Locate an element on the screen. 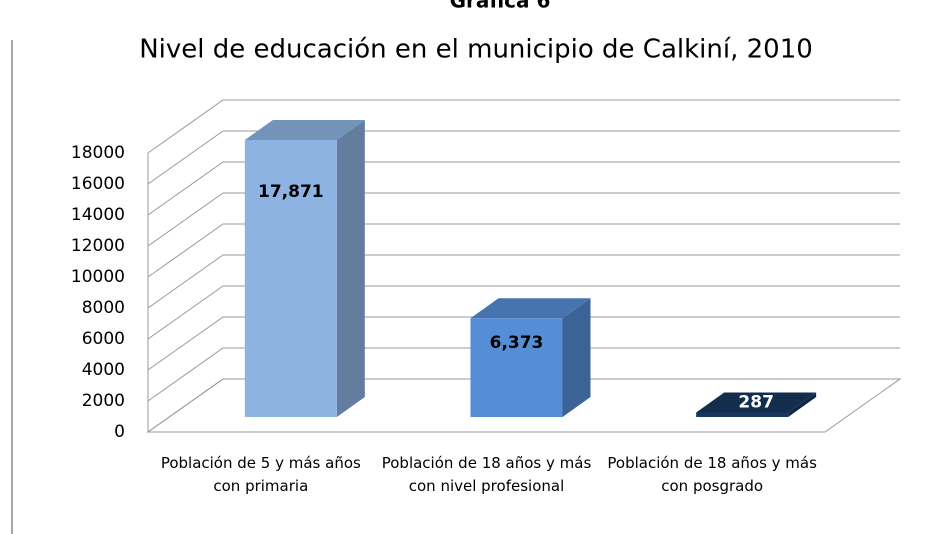 Image resolution: width=952 pixels, height=534 pixels. x-tick-label: Población de 18 años y más con posgrado is located at coordinates (712, 474).